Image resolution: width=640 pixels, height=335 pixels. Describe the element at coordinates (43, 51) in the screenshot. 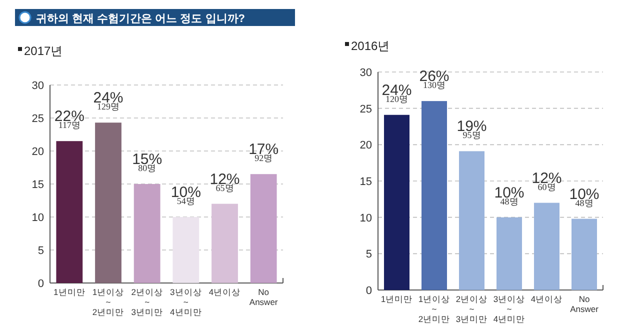

I see `chart-subtitle: 2017년` at that location.